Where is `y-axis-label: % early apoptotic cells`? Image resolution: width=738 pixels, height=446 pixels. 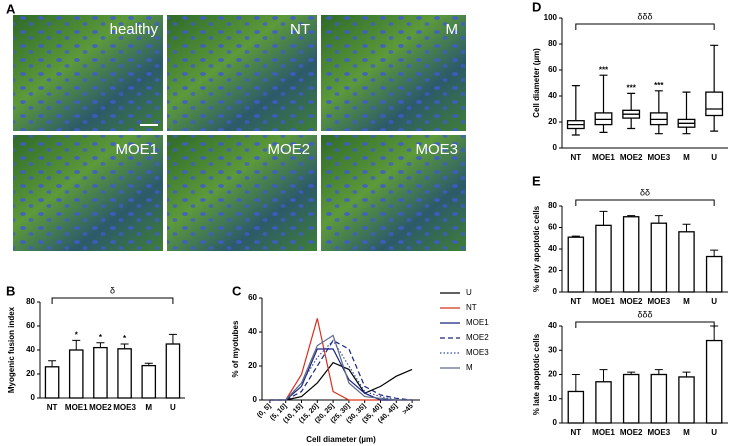 y-axis-label: % early apoptotic cells is located at coordinates (536, 248).